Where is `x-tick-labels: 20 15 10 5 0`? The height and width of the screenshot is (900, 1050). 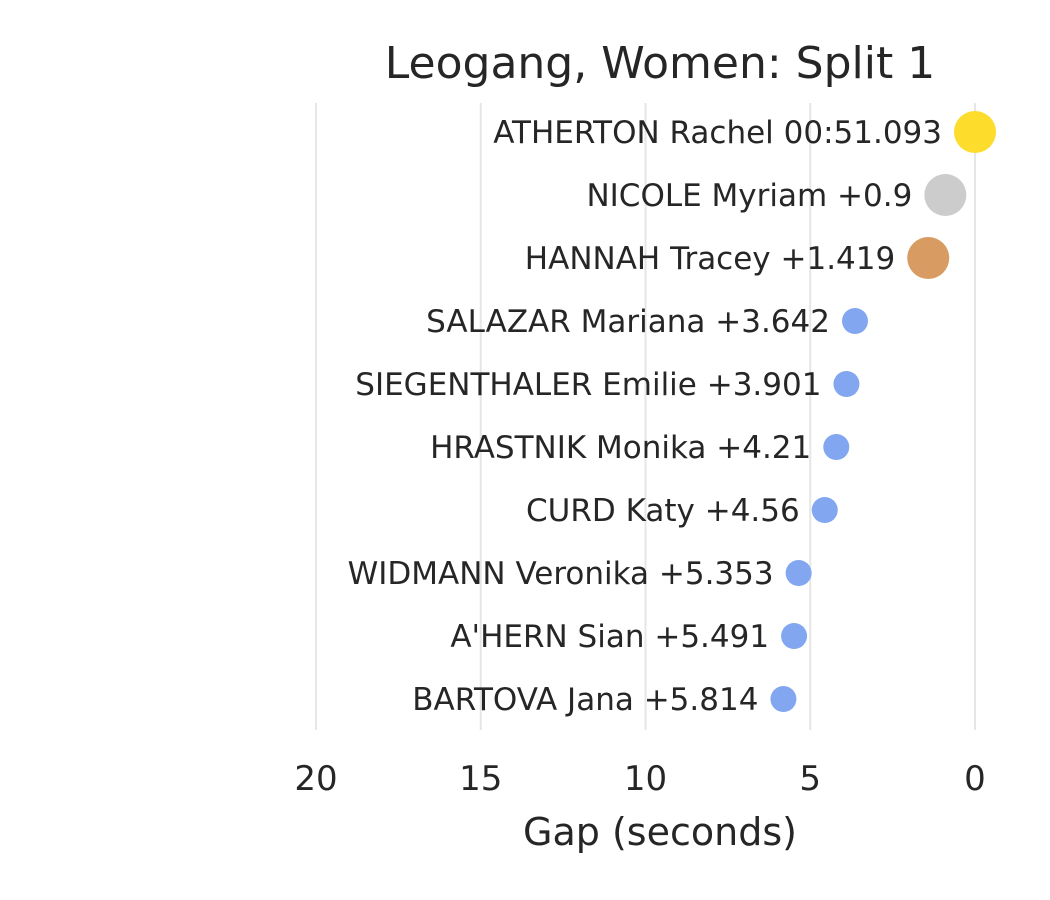 x-tick-labels: 20 15 10 5 0 is located at coordinates (639, 779).